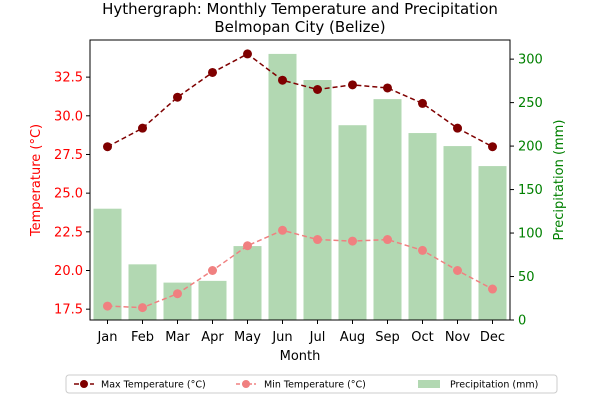  What do you see at coordinates (387, 337) in the screenshot?
I see `x-tick-label-sep: Sep` at bounding box center [387, 337].